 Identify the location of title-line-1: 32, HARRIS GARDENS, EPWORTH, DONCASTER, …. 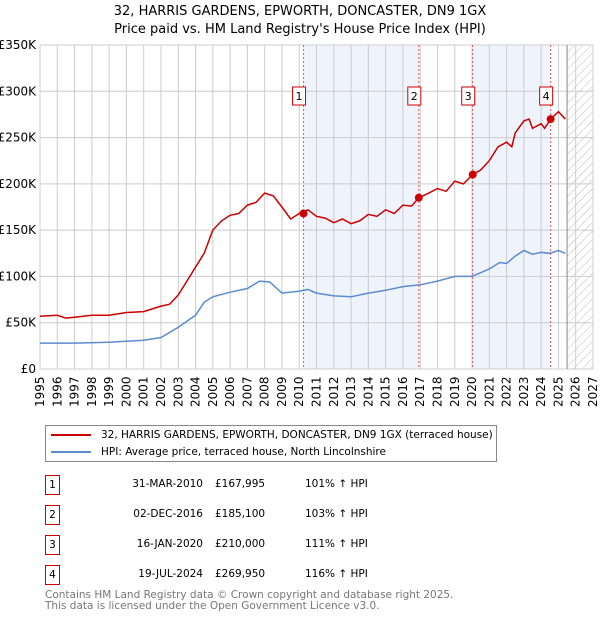
(300, 11).